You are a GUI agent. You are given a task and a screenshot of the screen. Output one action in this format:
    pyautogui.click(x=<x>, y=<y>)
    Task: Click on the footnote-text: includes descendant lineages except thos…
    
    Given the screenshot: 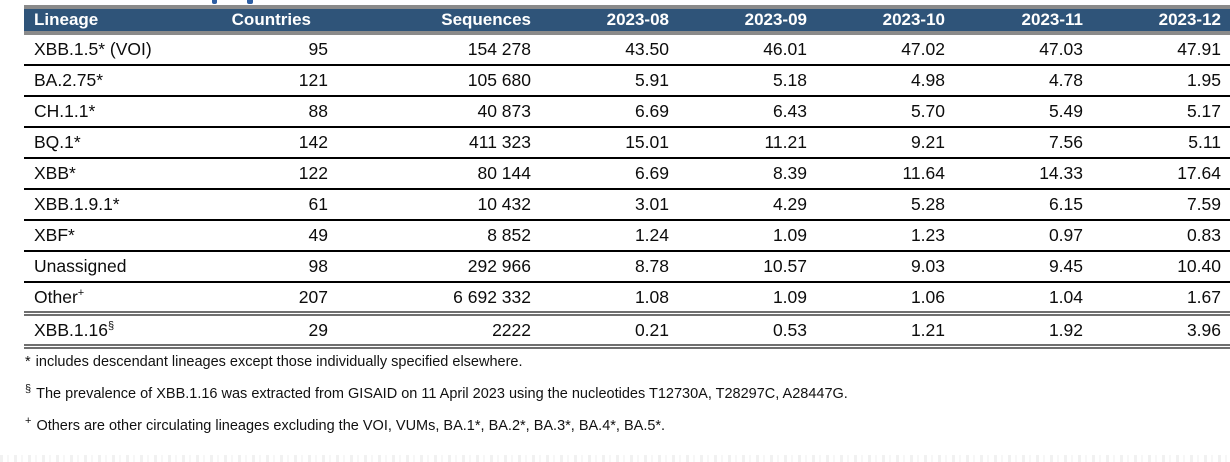 What is the action you would take?
    pyautogui.click(x=279, y=362)
    